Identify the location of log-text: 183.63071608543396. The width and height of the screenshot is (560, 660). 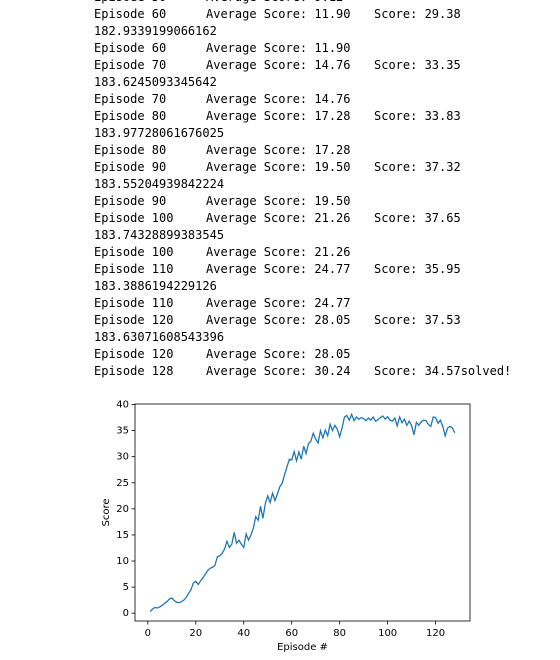
(159, 337).